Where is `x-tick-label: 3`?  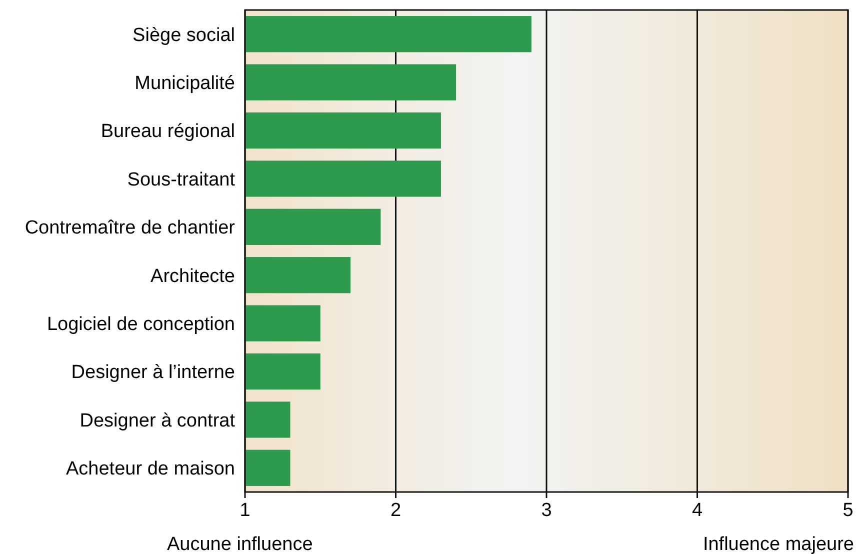
x-tick-label: 3 is located at coordinates (546, 510).